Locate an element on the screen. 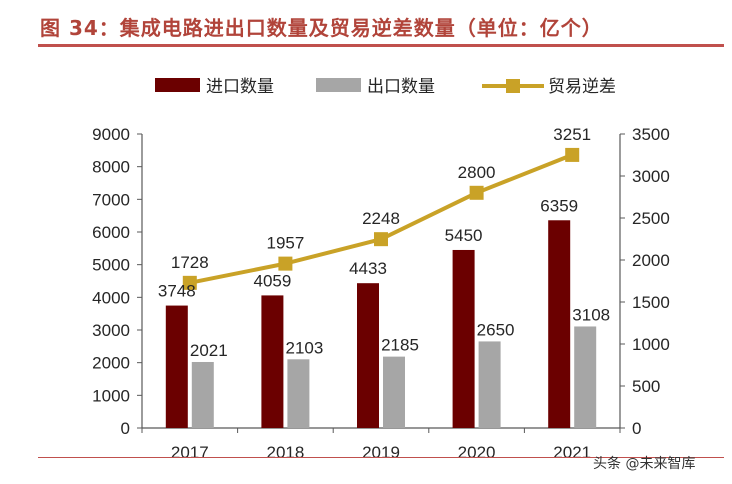  legend-deficit-marker is located at coordinates (513, 86).